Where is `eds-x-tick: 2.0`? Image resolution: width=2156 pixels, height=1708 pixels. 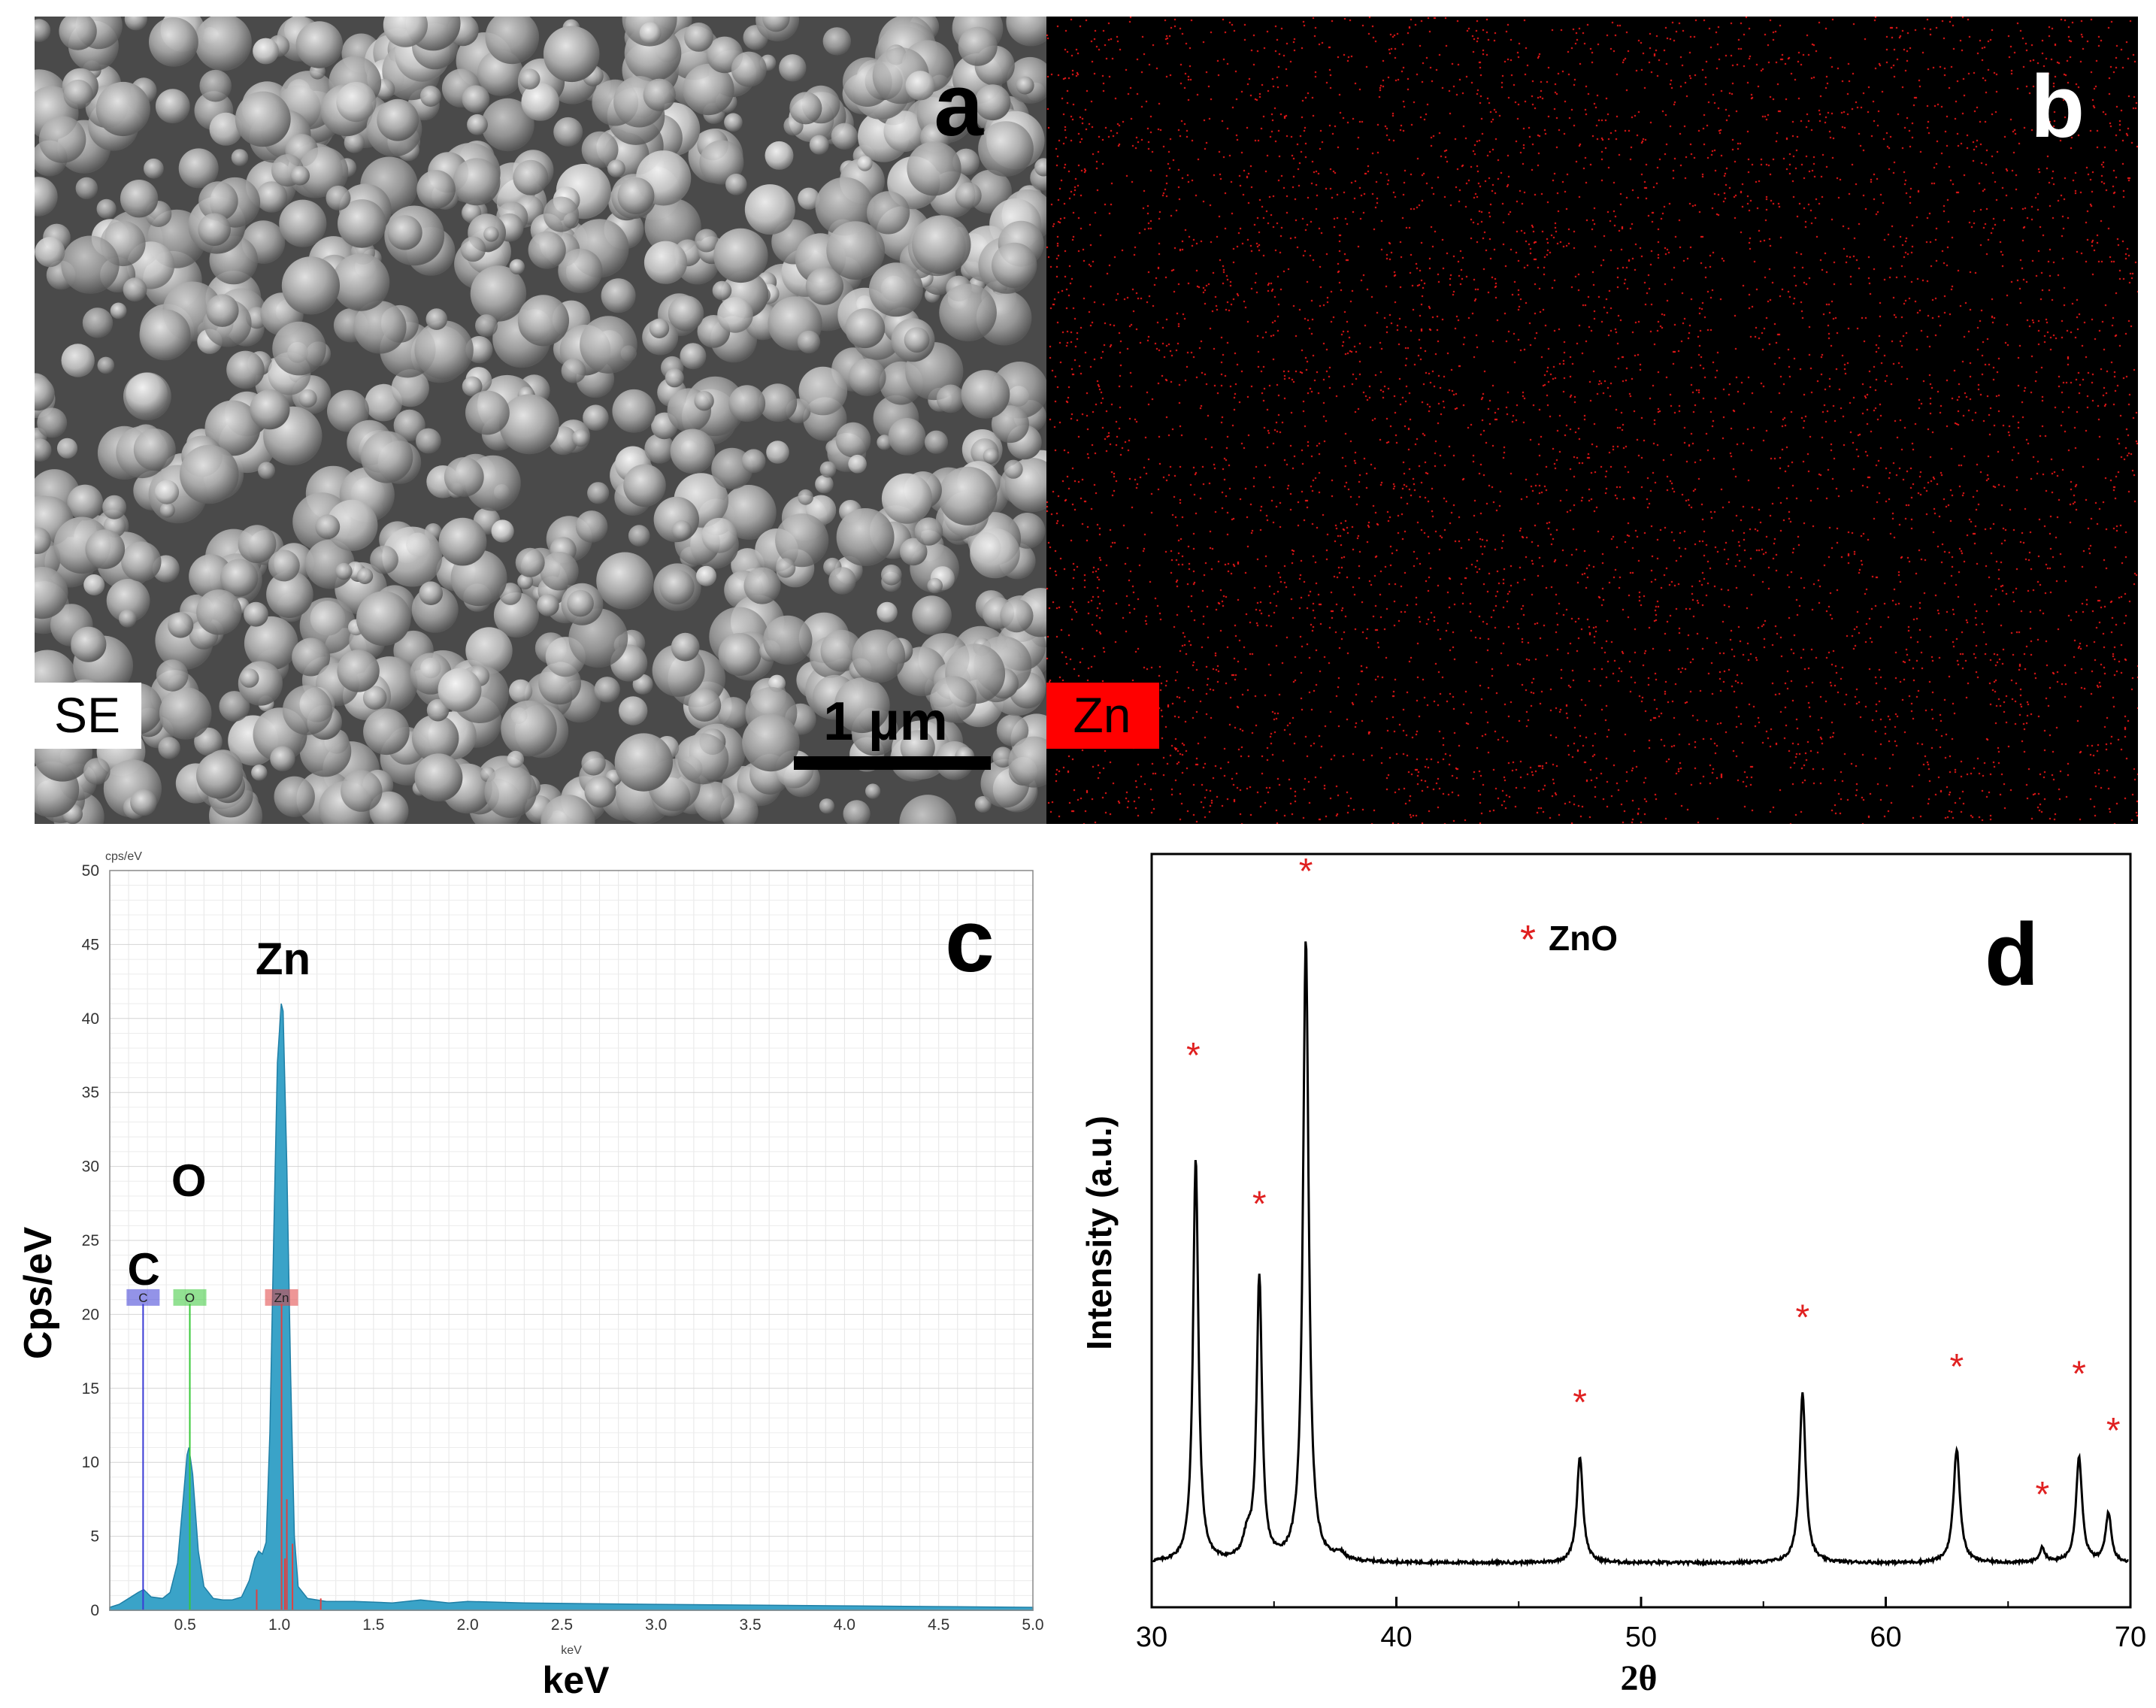 eds-x-tick: 2.0 is located at coordinates (468, 1625).